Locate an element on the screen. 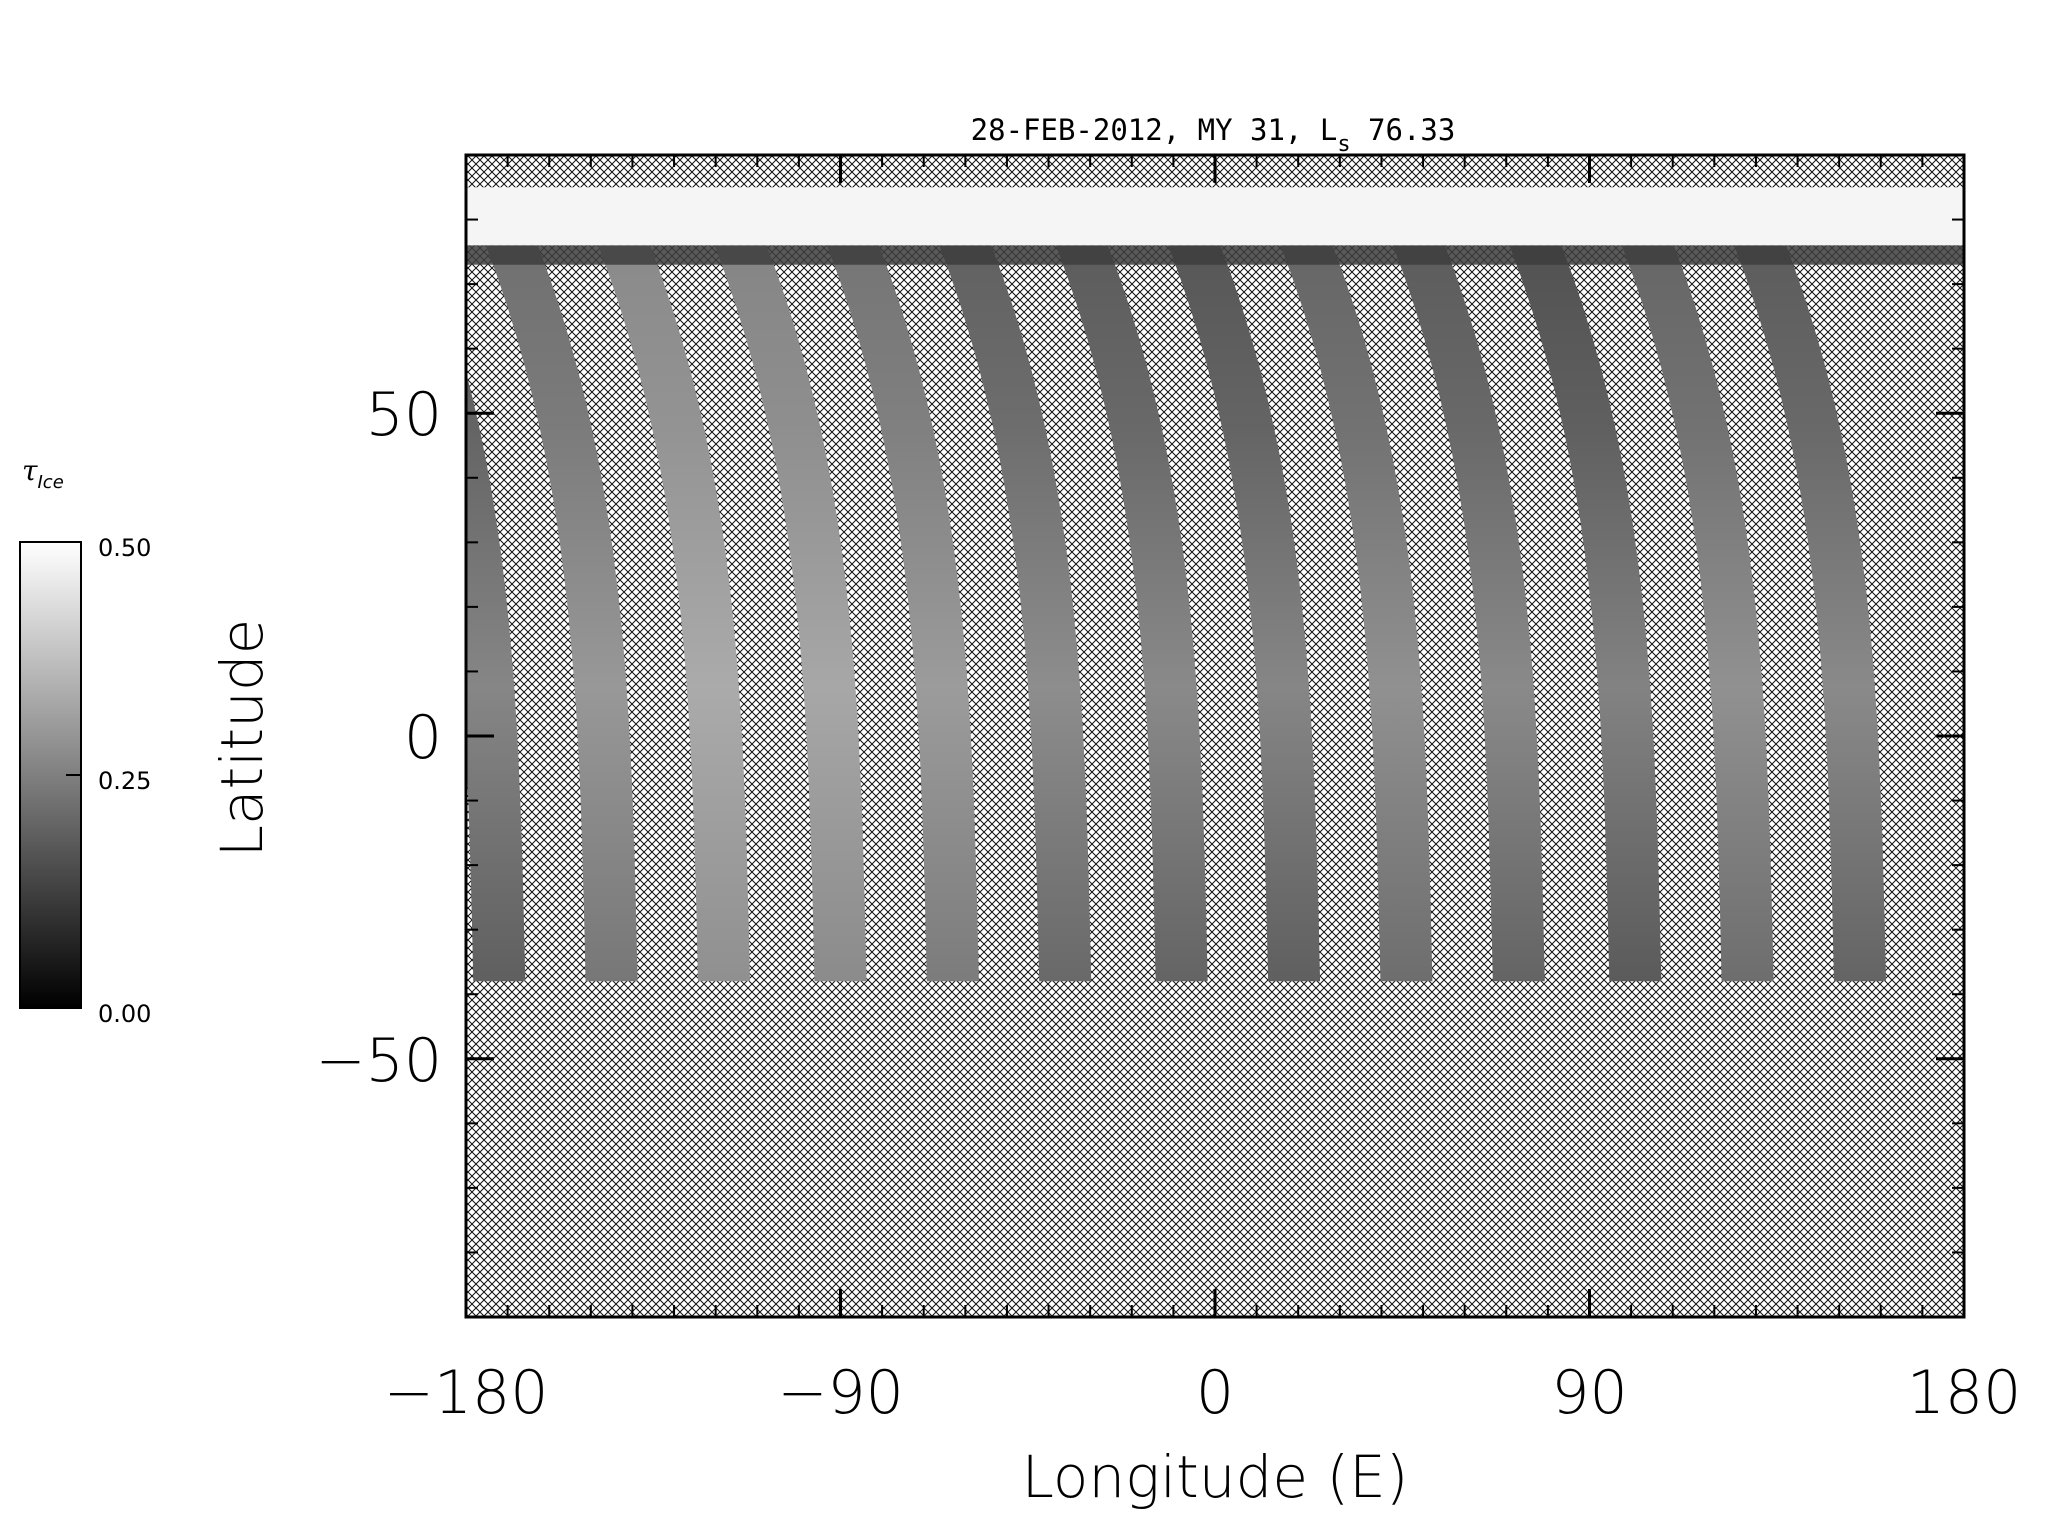  colorbar-title: τIce is located at coordinates (43, 473).